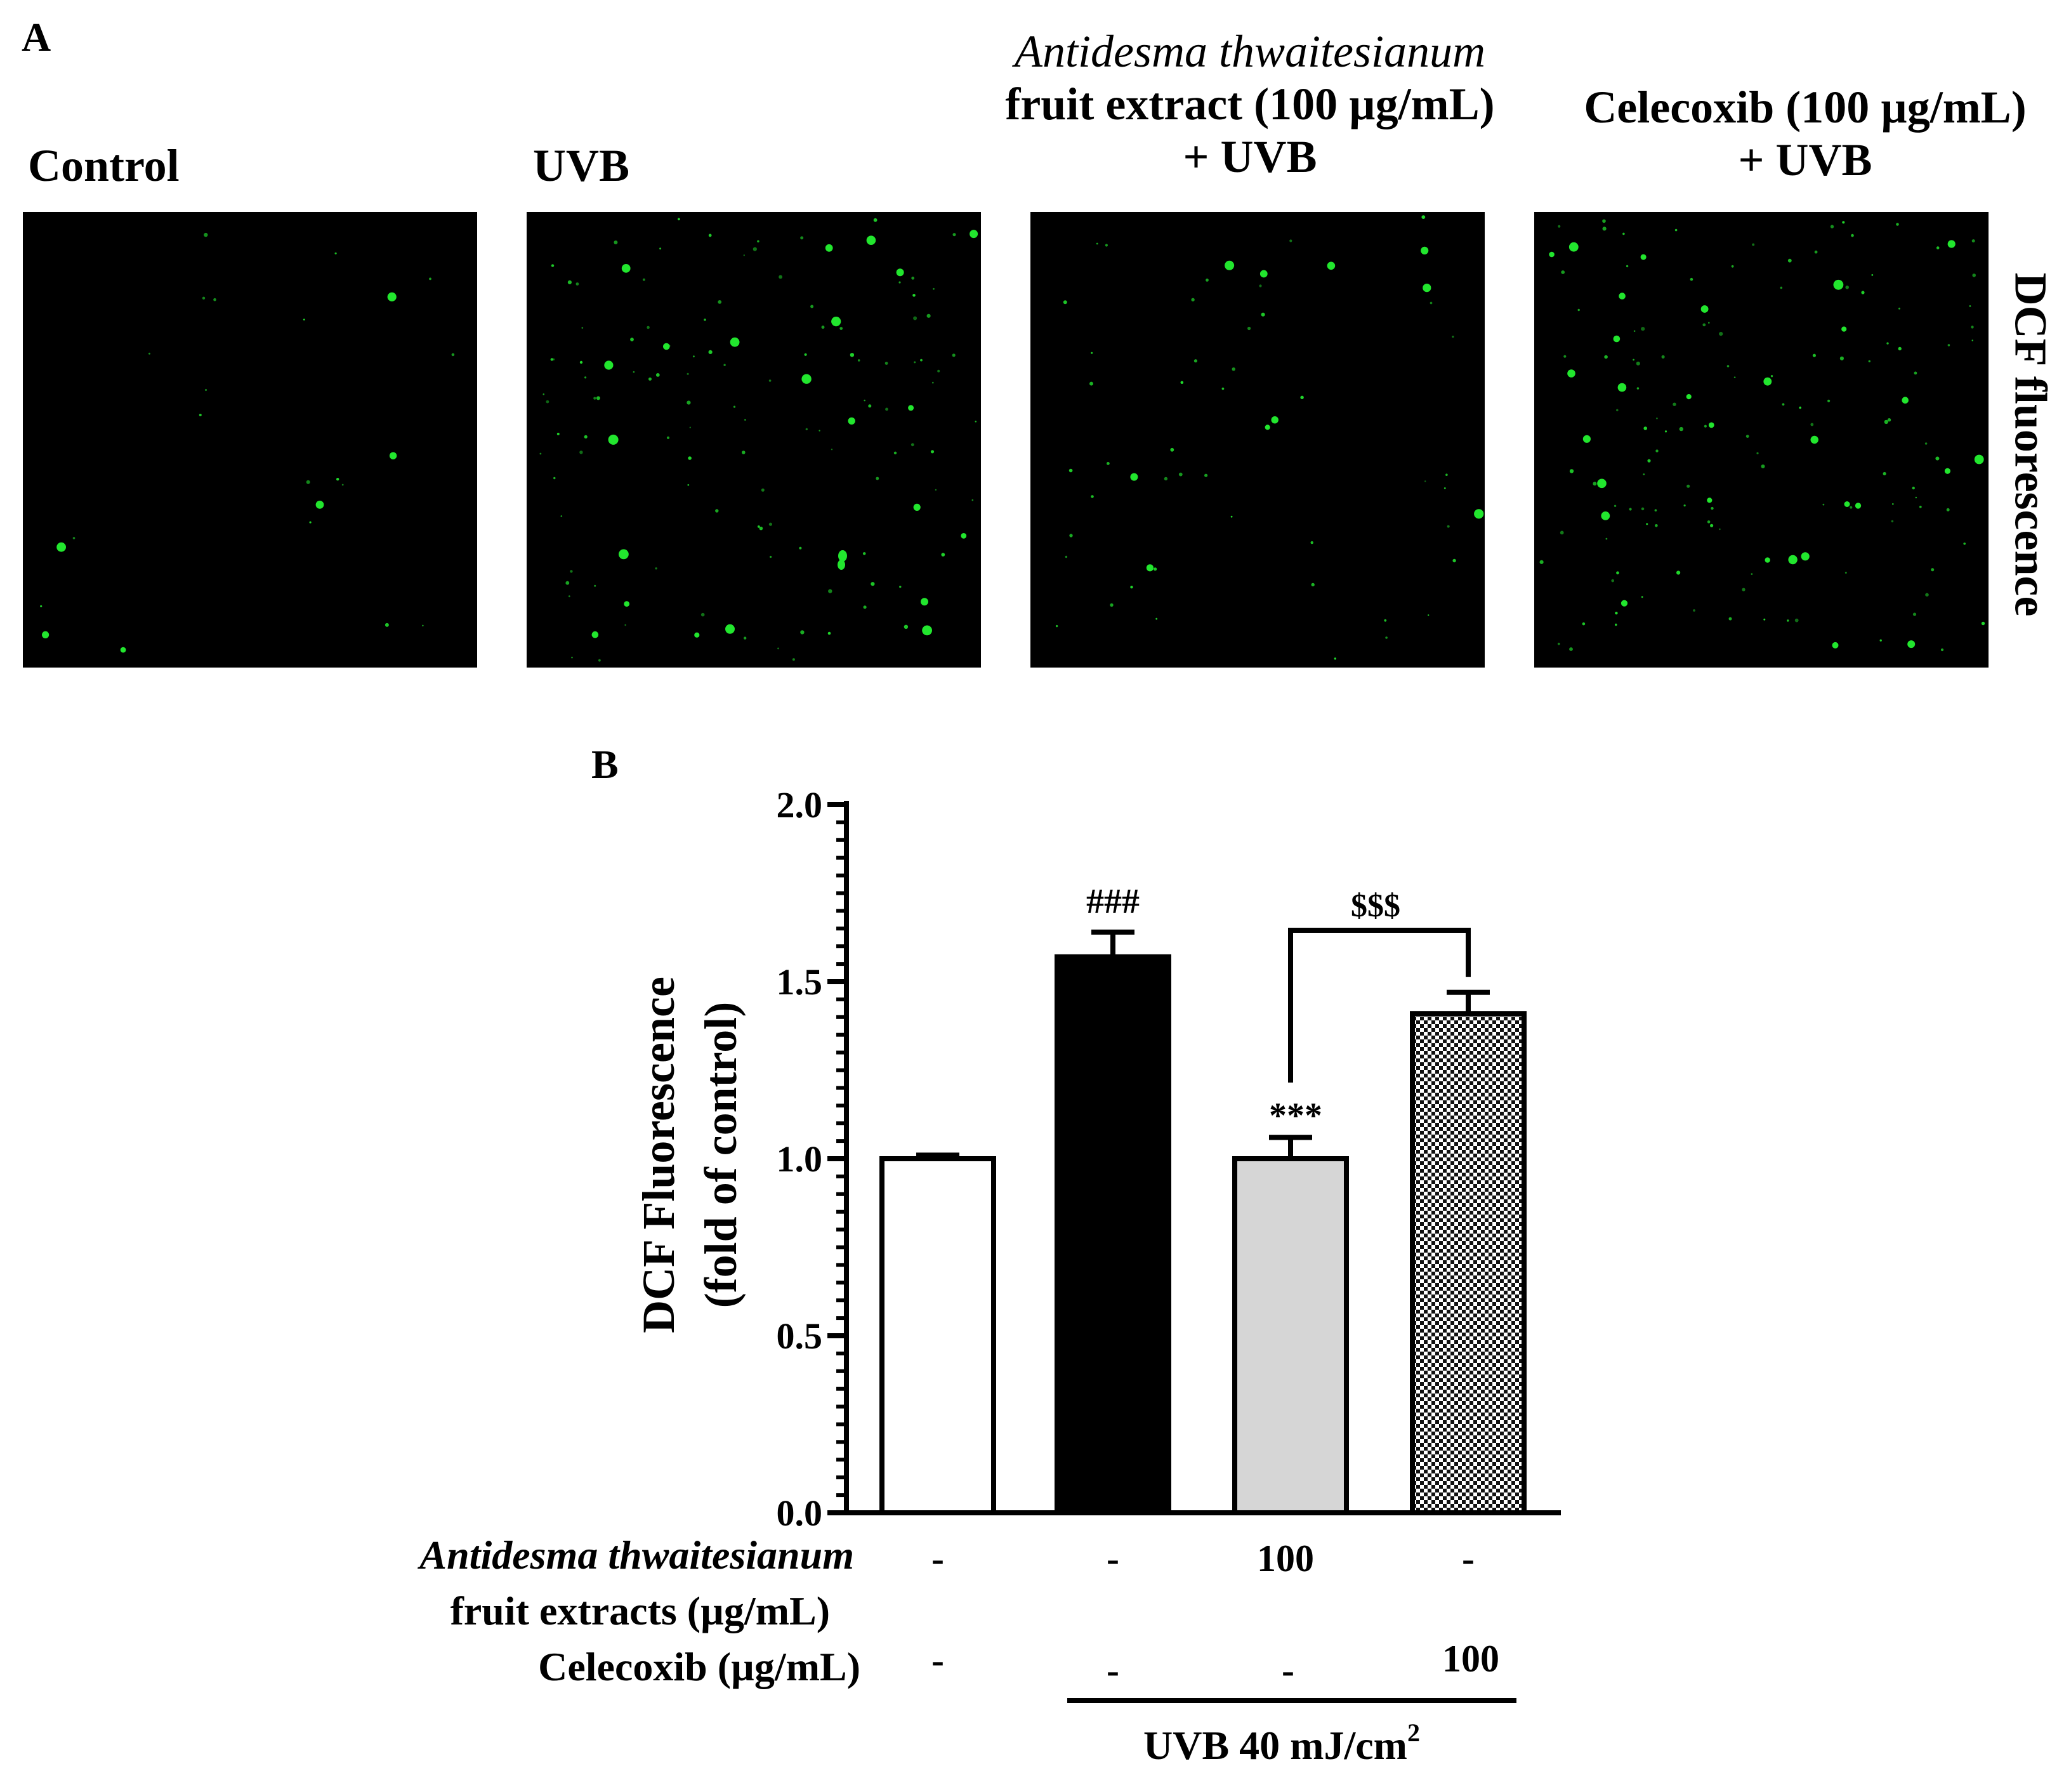  What do you see at coordinates (1805, 134) in the screenshot?
I see `title-celecoxib: Celecoxib (100 µg/mL) + UVB` at bounding box center [1805, 134].